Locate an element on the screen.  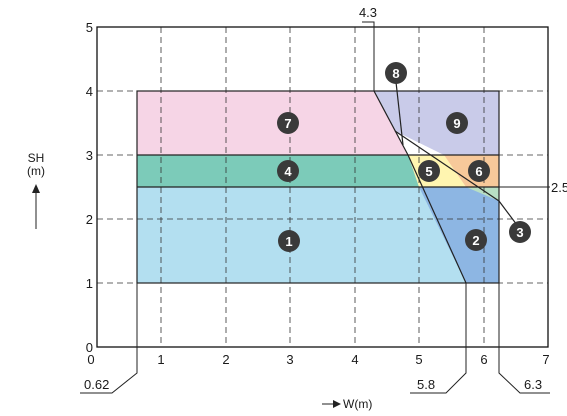
x-axis-label-group: W(m) is located at coordinates (347, 404).